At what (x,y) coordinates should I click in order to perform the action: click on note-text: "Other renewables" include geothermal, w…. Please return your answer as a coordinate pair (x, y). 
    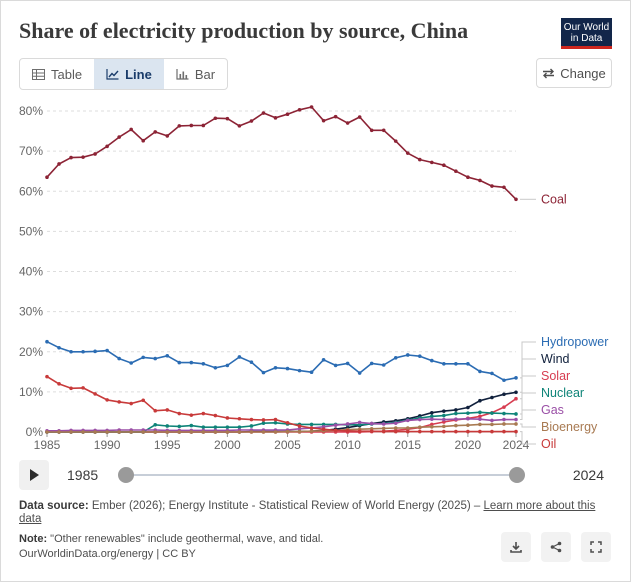
    Looking at the image, I should click on (187, 539).